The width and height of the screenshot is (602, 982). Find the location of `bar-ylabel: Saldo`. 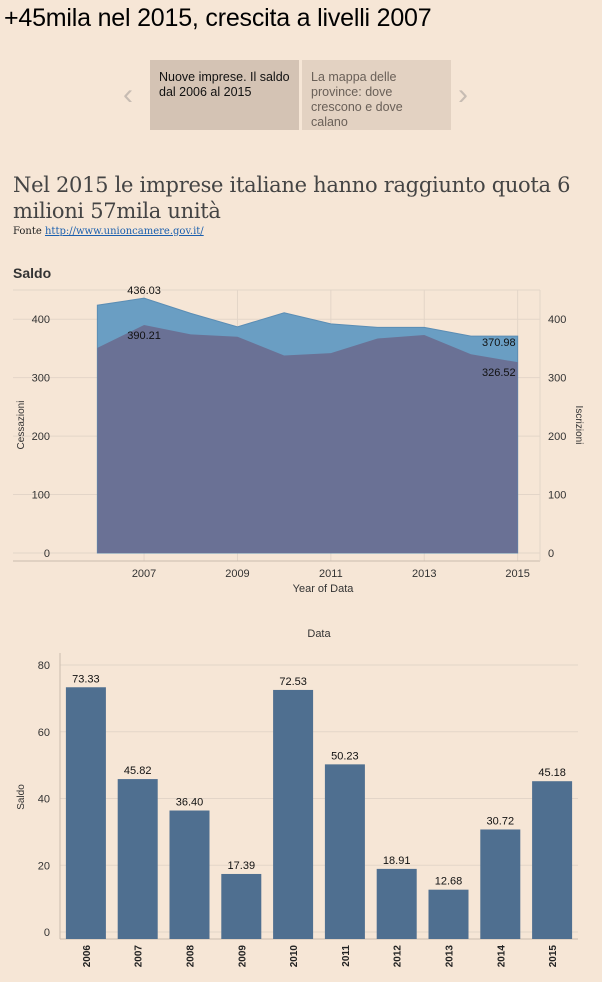

bar-ylabel: Saldo is located at coordinates (21, 797).